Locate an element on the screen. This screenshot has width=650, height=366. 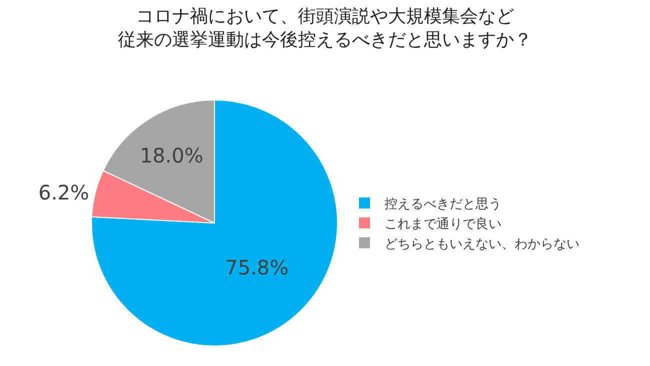
data-label: 18.0% is located at coordinates (172, 155).